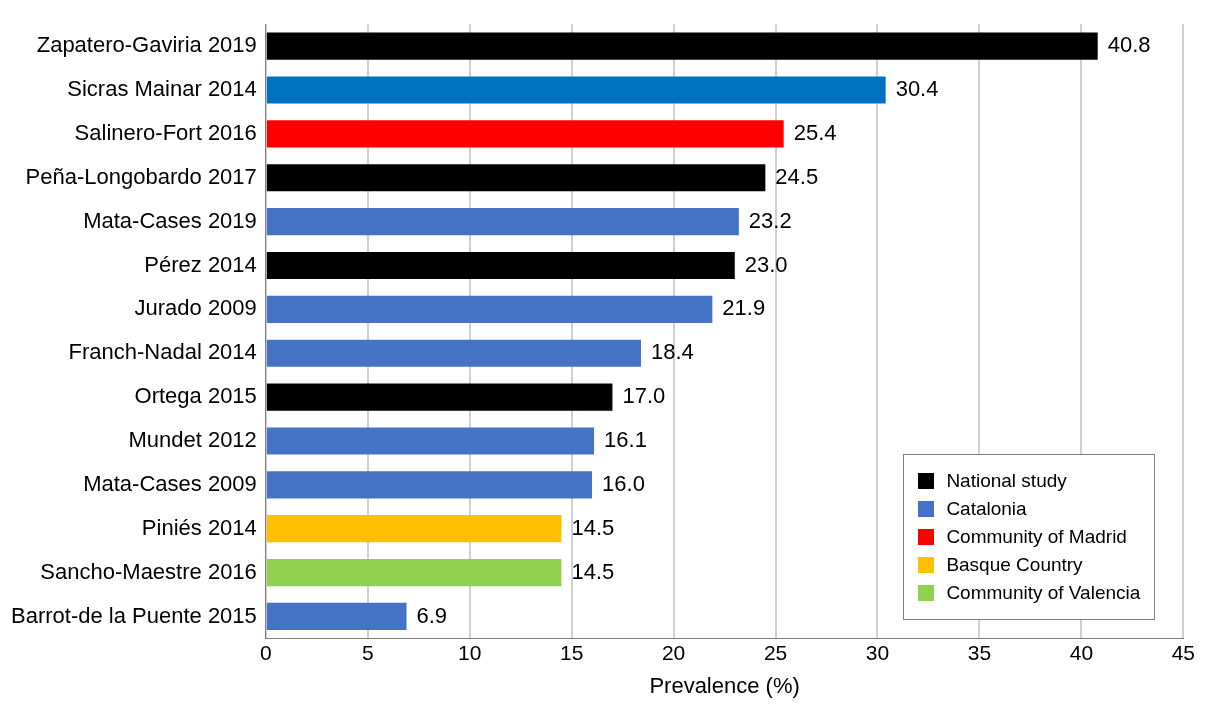 The image size is (1206, 712). Describe the element at coordinates (877, 652) in the screenshot. I see `x-tick-label: 30` at that location.